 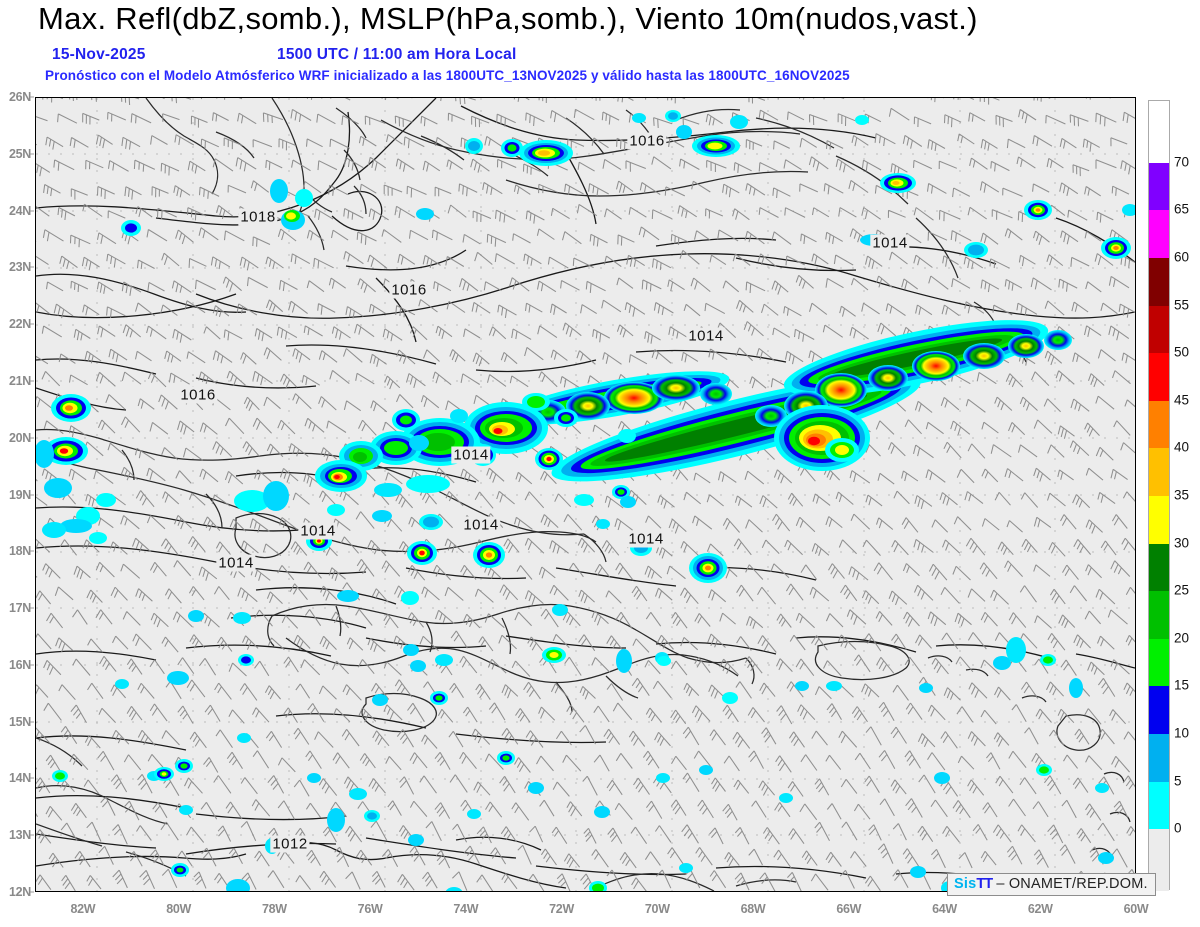 What do you see at coordinates (19, 437) in the screenshot?
I see `lat-tick-20N: 20N` at bounding box center [19, 437].